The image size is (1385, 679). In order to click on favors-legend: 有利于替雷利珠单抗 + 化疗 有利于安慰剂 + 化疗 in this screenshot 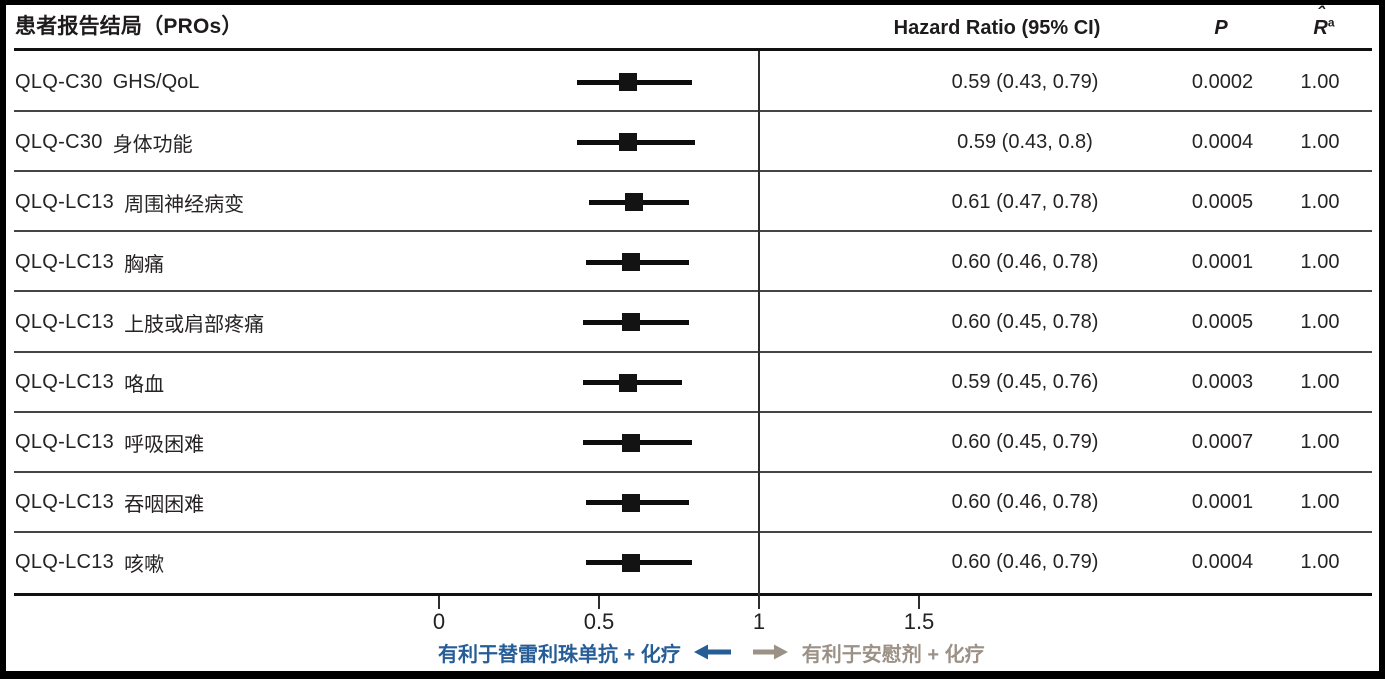, I will do `click(711, 652)`.